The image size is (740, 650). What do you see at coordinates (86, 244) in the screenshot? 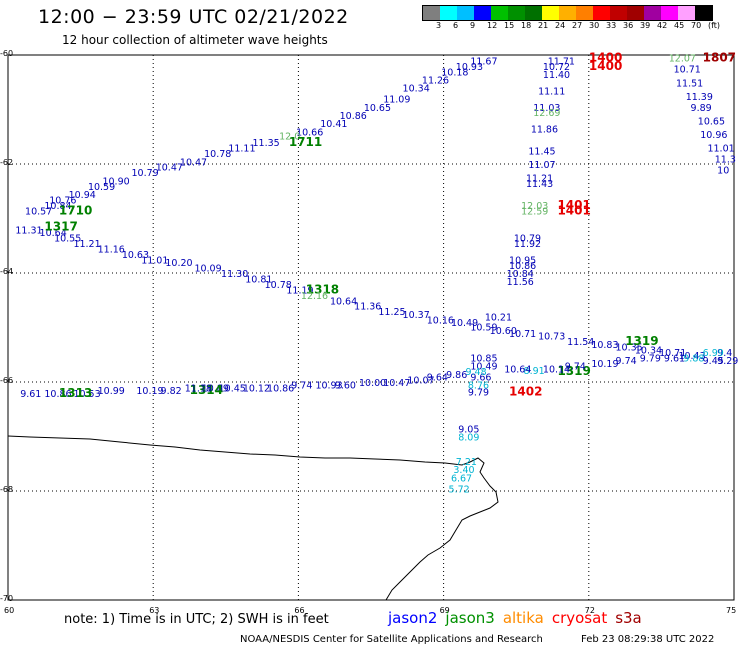
I see `wave-height-label: 11.21` at bounding box center [86, 244].